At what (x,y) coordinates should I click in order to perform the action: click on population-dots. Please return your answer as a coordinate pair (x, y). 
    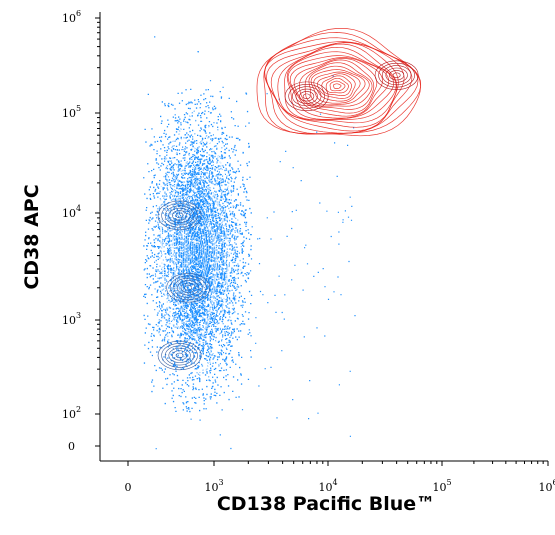
    Looking at the image, I should click on (198, 250).